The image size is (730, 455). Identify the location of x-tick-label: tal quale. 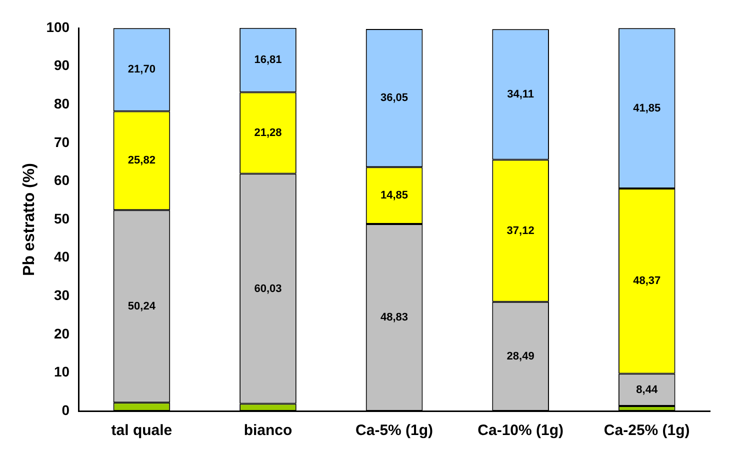
(141, 431).